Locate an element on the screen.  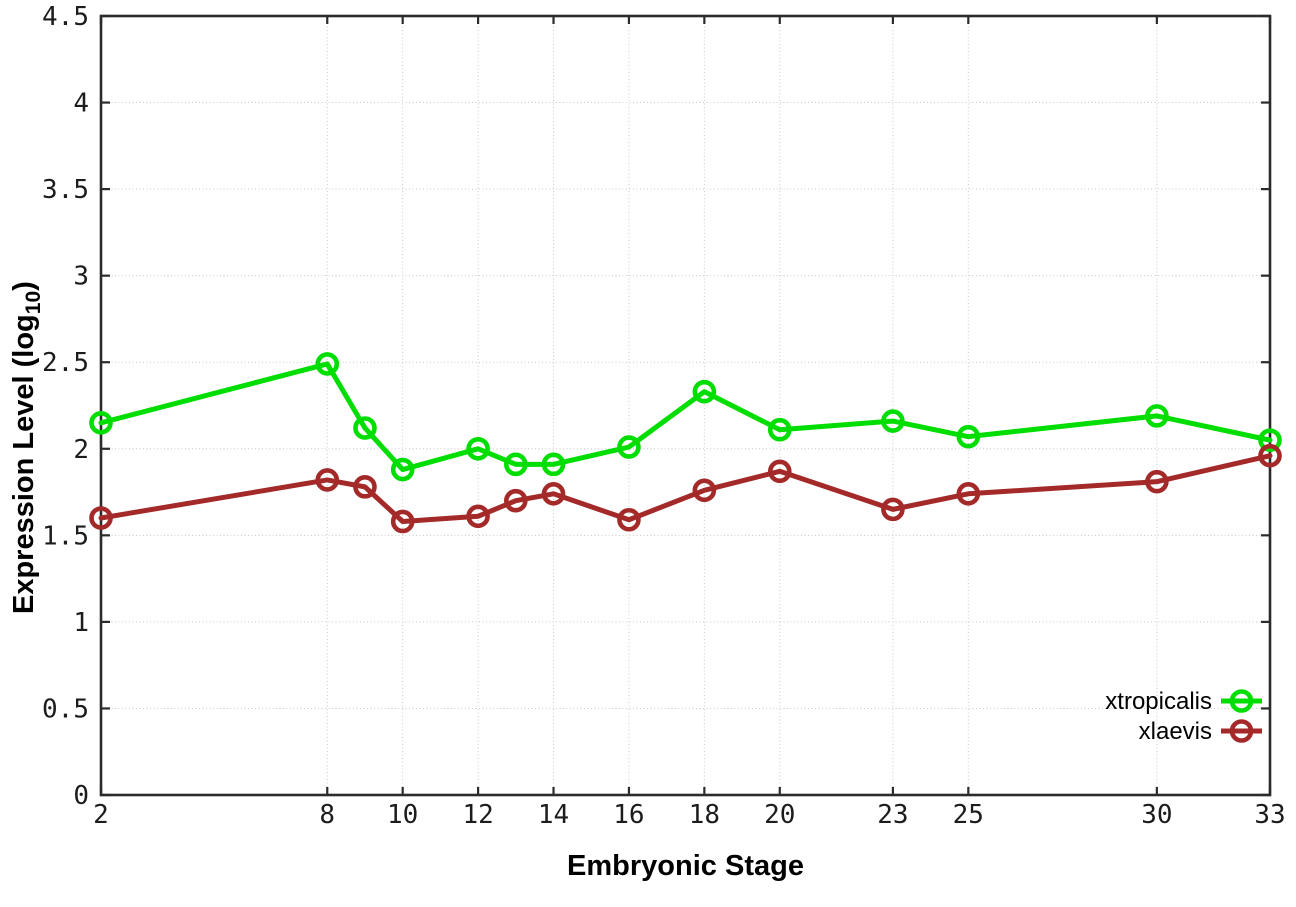
y-tick-label: 3.5 is located at coordinates (65, 190).